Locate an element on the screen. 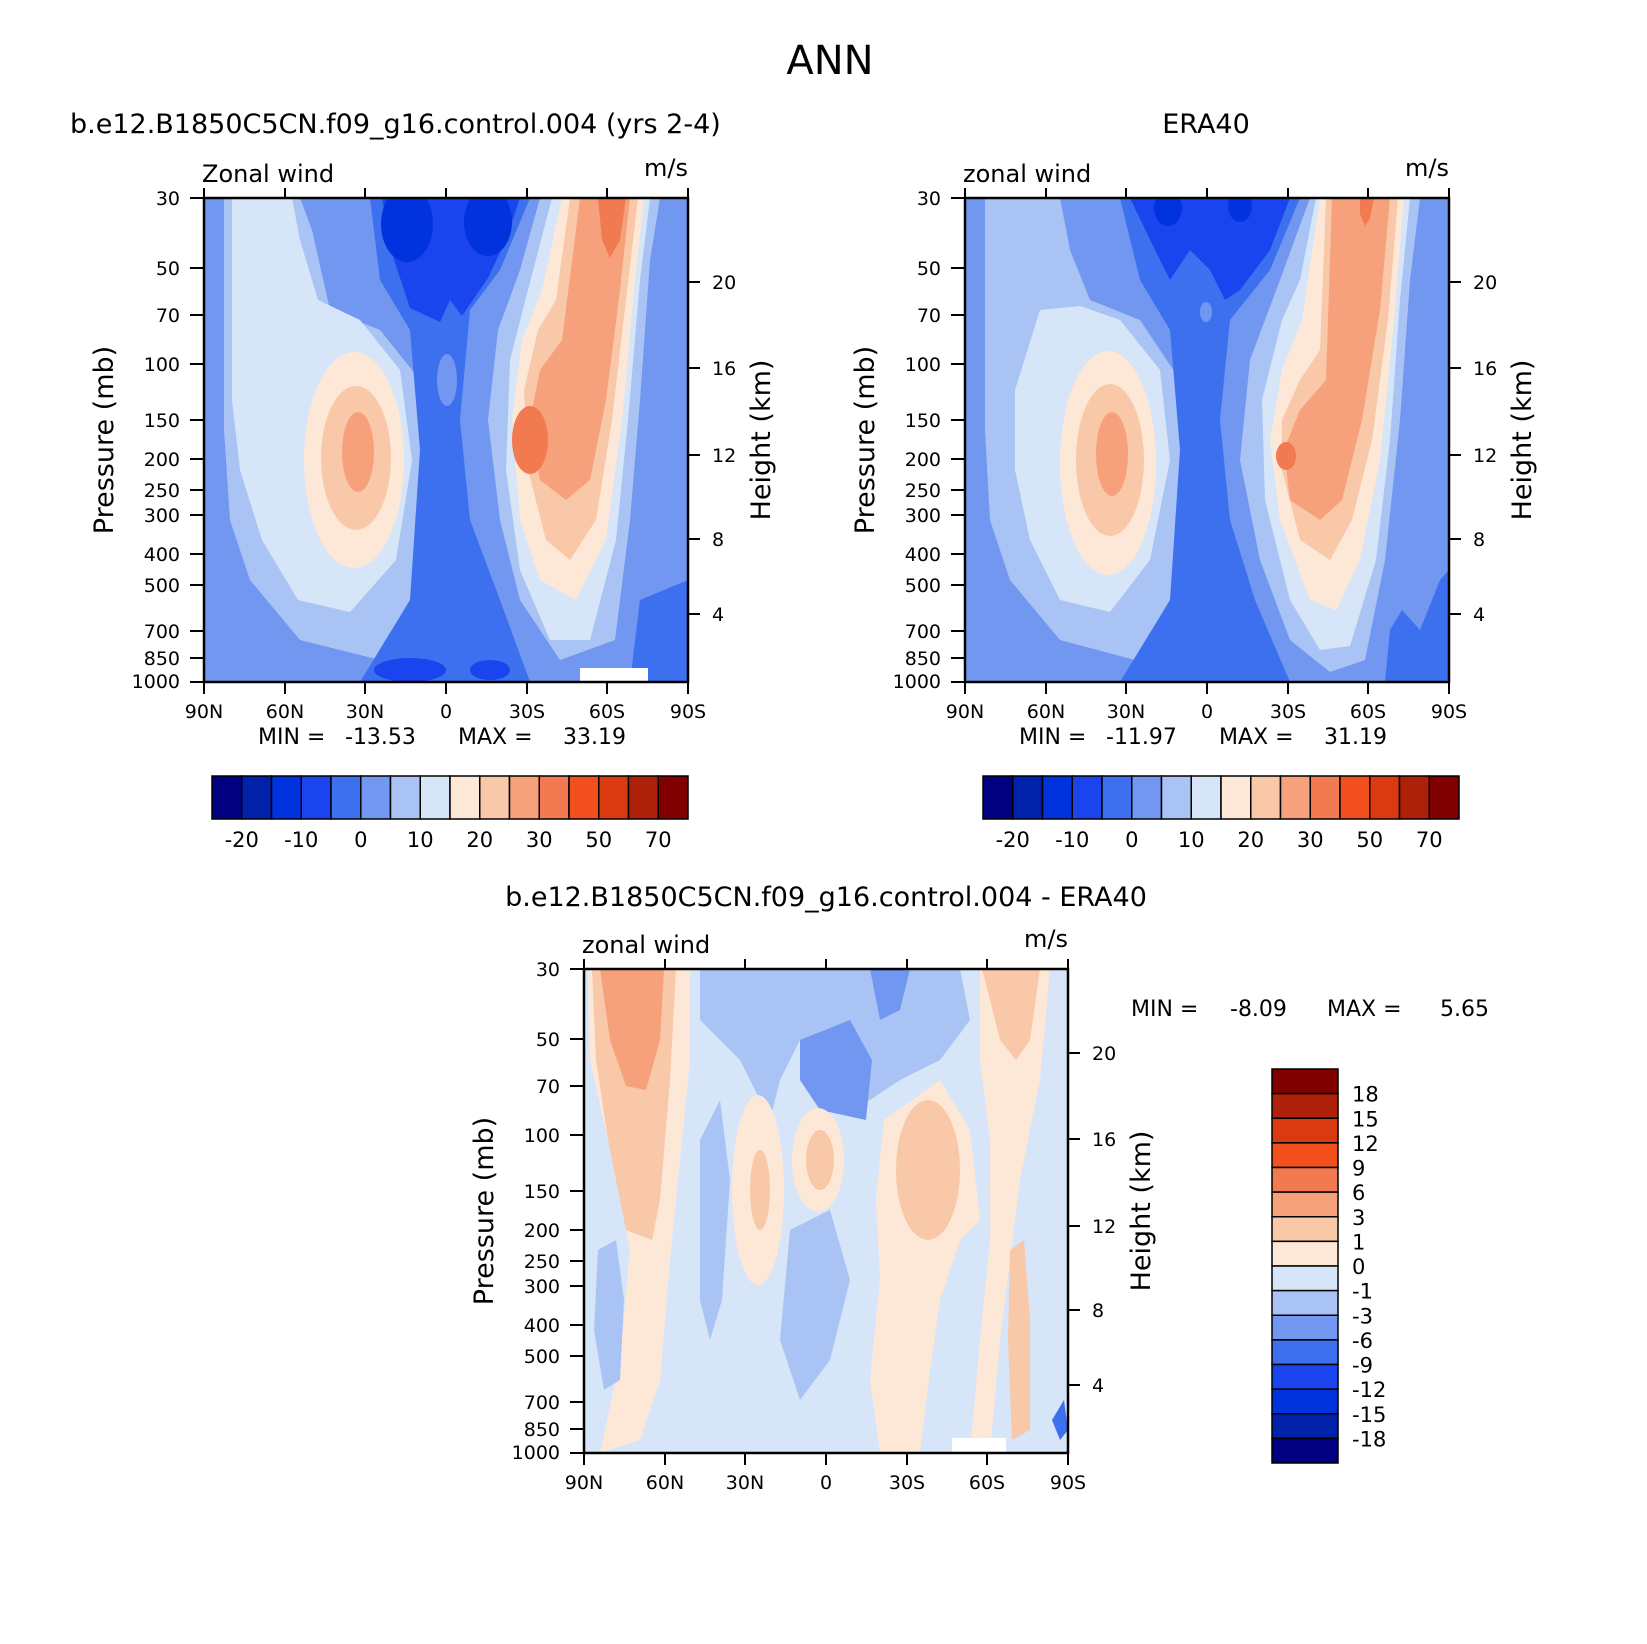 Image resolution: width=1647 pixels, height=1644 pixels. panel-title: ERA40 is located at coordinates (1206, 124).